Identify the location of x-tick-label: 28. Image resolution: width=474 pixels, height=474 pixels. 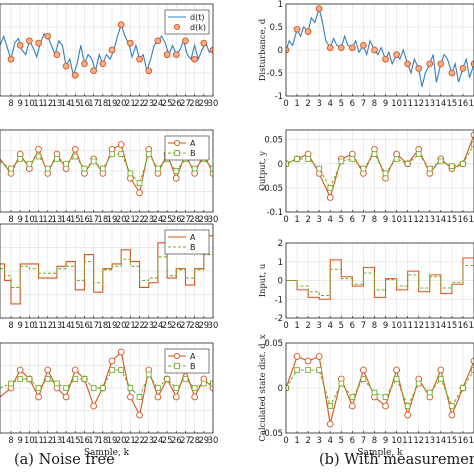
(194, 103).